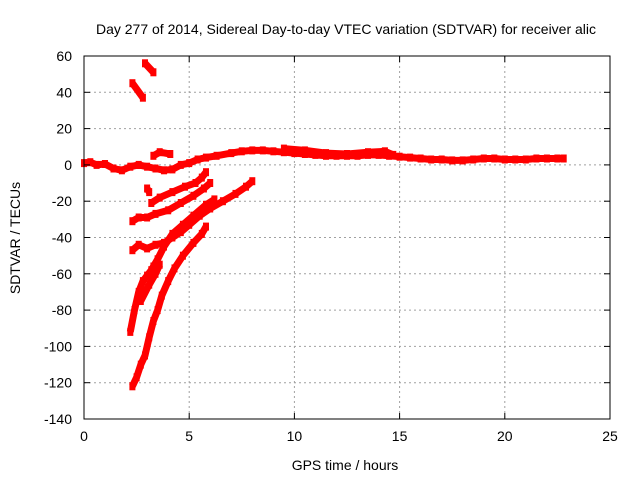 The image size is (640, 480). What do you see at coordinates (58, 419) in the screenshot?
I see `y-tick-label: -140` at bounding box center [58, 419].